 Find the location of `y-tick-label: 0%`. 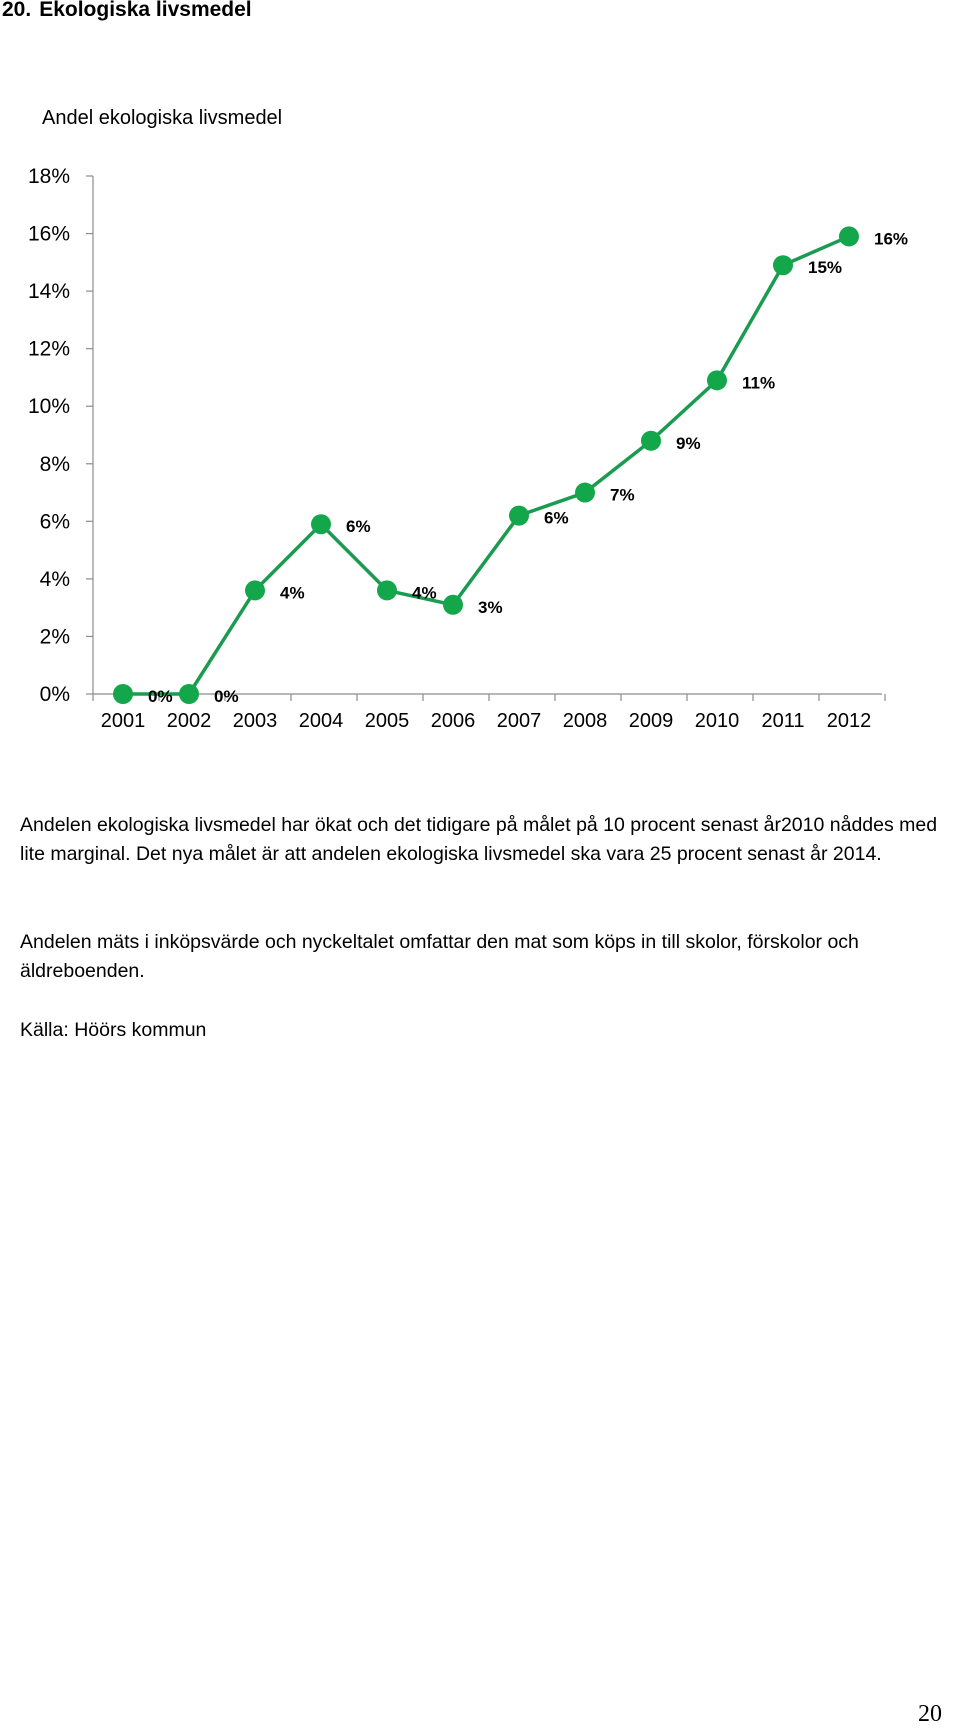

y-tick-label: 0% is located at coordinates (55, 694).